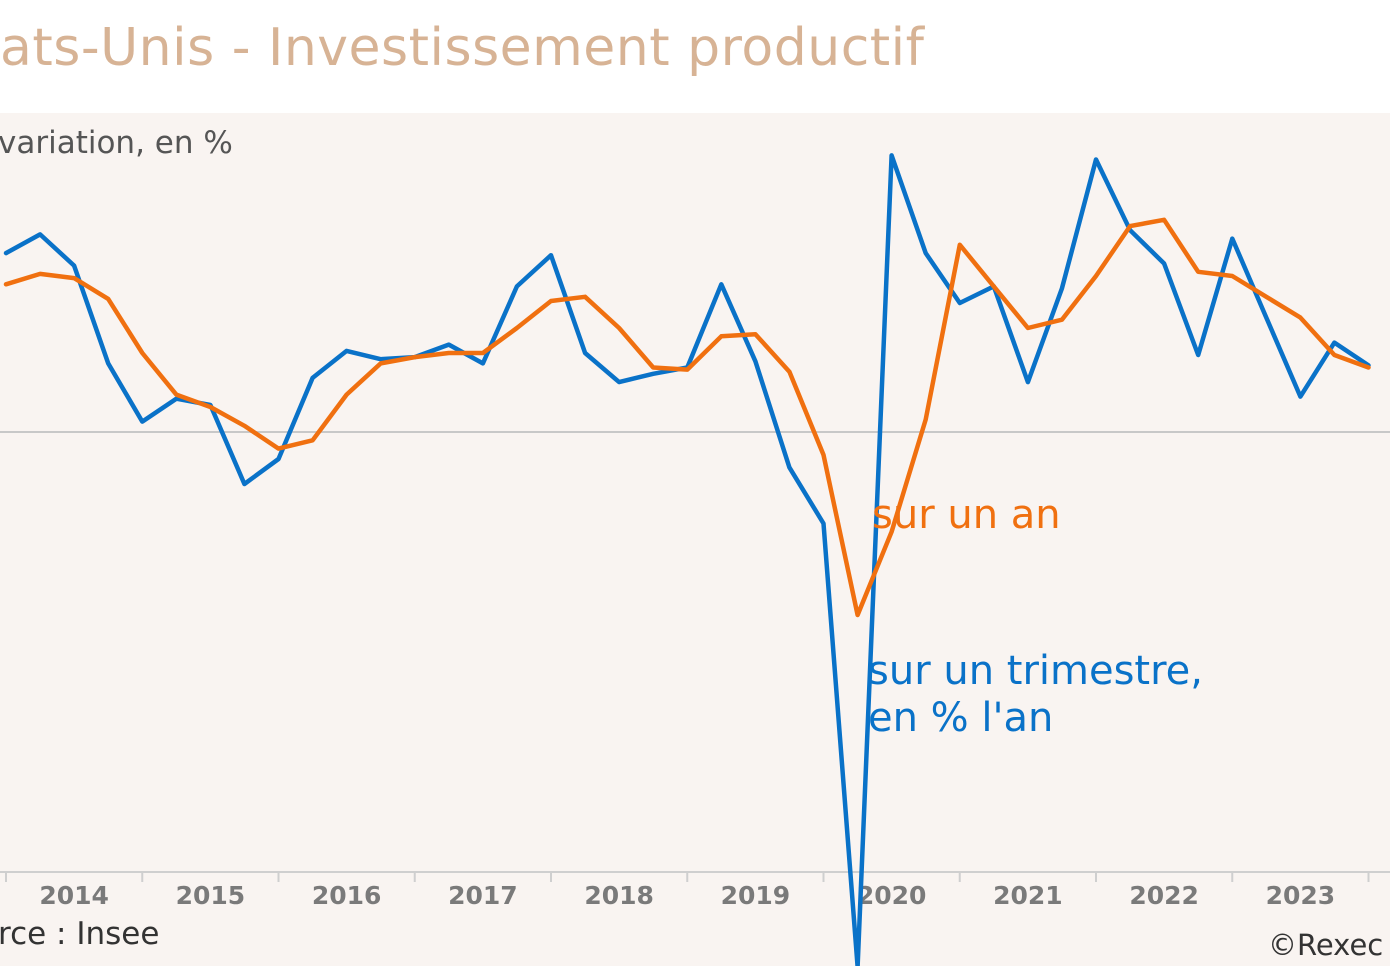  Describe the element at coordinates (1301, 895) in the screenshot. I see `x-tick-label: 2023` at that location.